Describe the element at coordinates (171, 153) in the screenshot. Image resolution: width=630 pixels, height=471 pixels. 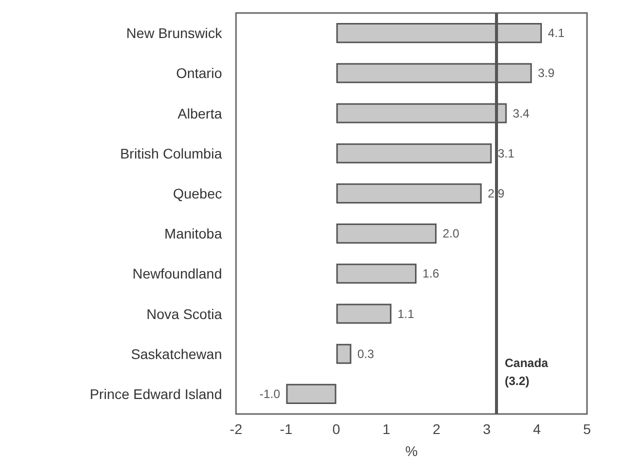
I see `y-tick-label: British Columbia` at that location.